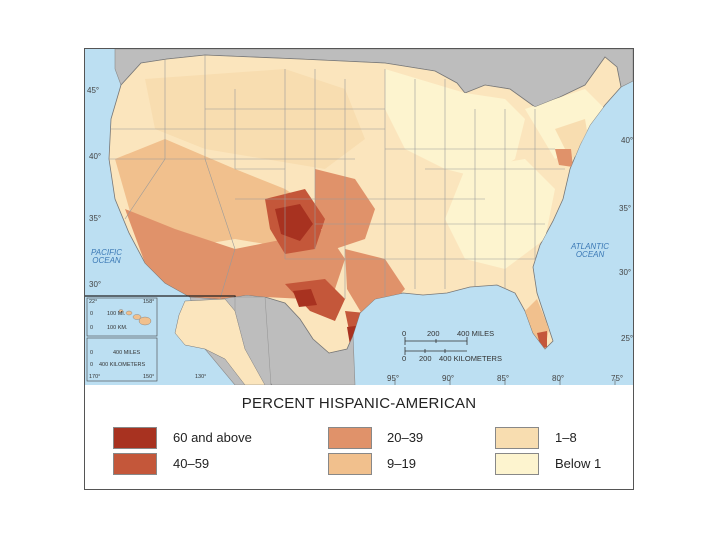  What do you see at coordinates (401, 463) in the screenshot?
I see `legend-label-9-19: 9–19` at bounding box center [401, 463].